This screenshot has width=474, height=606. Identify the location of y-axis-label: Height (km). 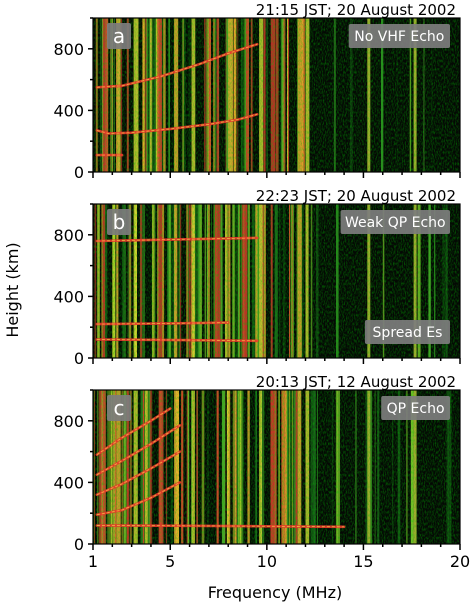
(12, 289).